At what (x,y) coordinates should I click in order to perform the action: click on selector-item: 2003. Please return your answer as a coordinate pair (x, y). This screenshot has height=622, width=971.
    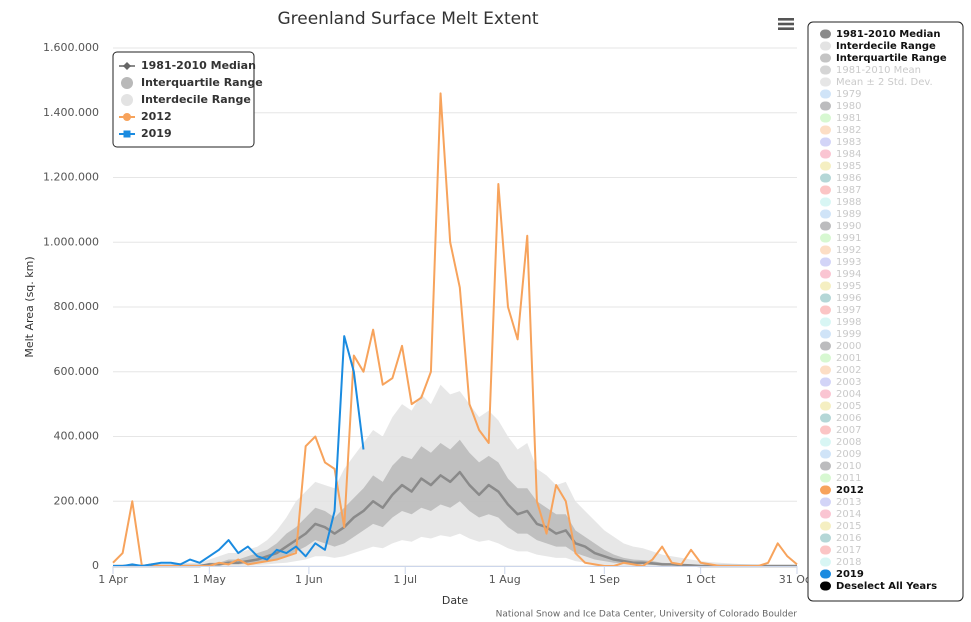
    Looking at the image, I should click on (840, 382).